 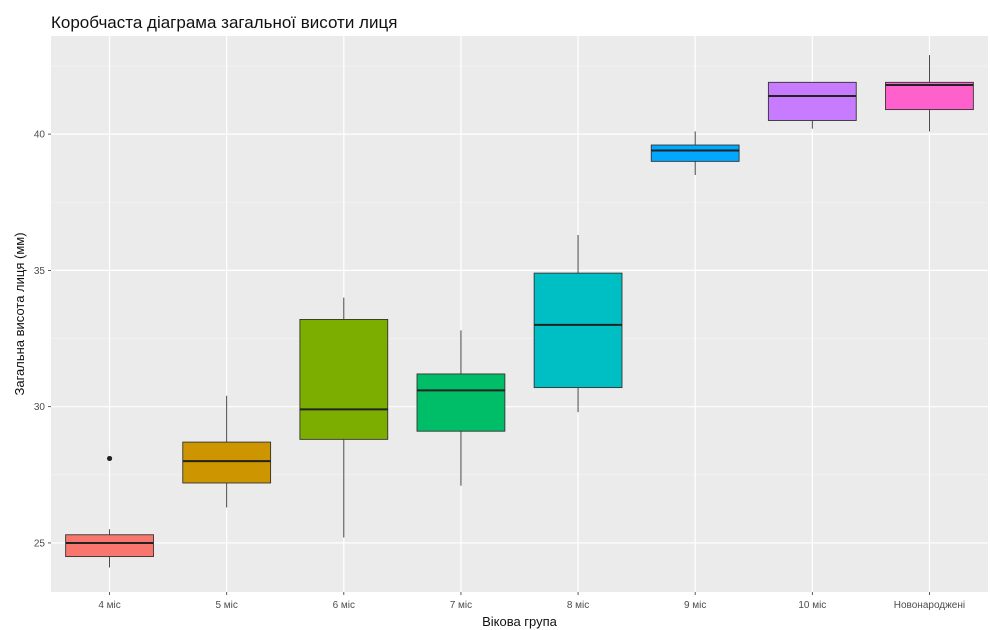 I want to click on x-tick-label: 8 міс, so click(x=578, y=605).